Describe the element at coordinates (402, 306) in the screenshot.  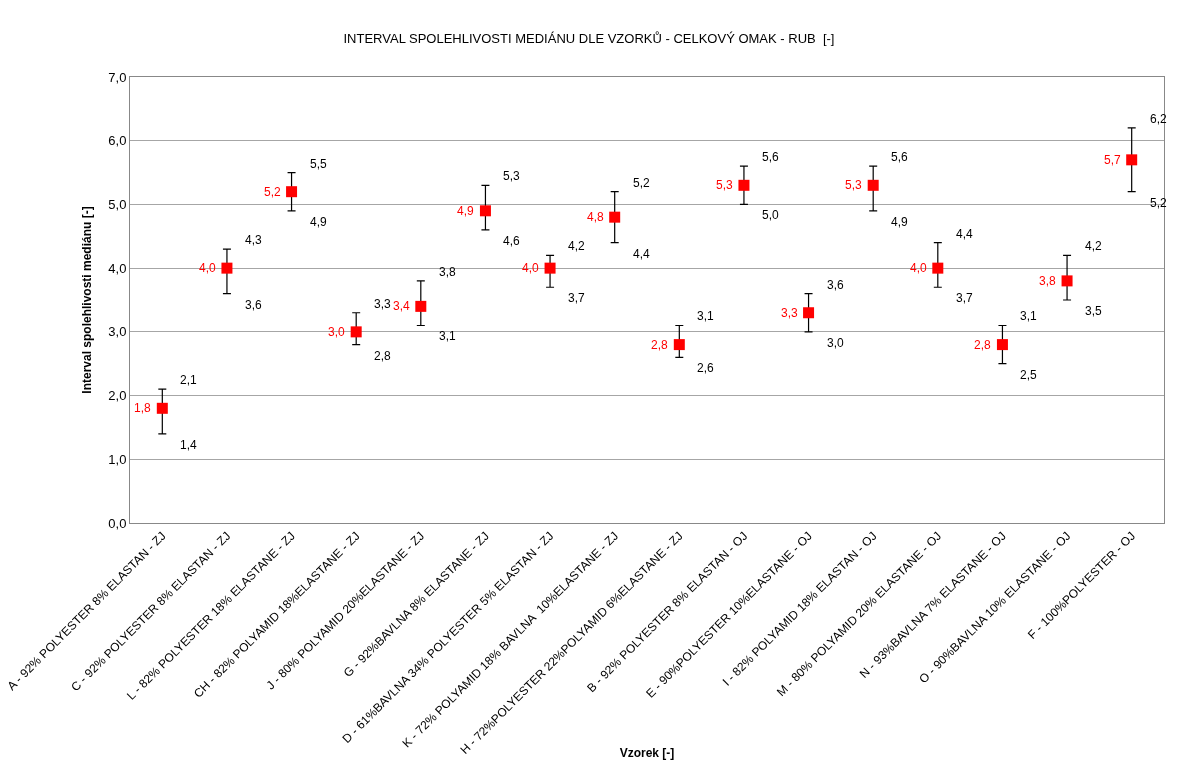
I see `data-label: 3,4` at that location.